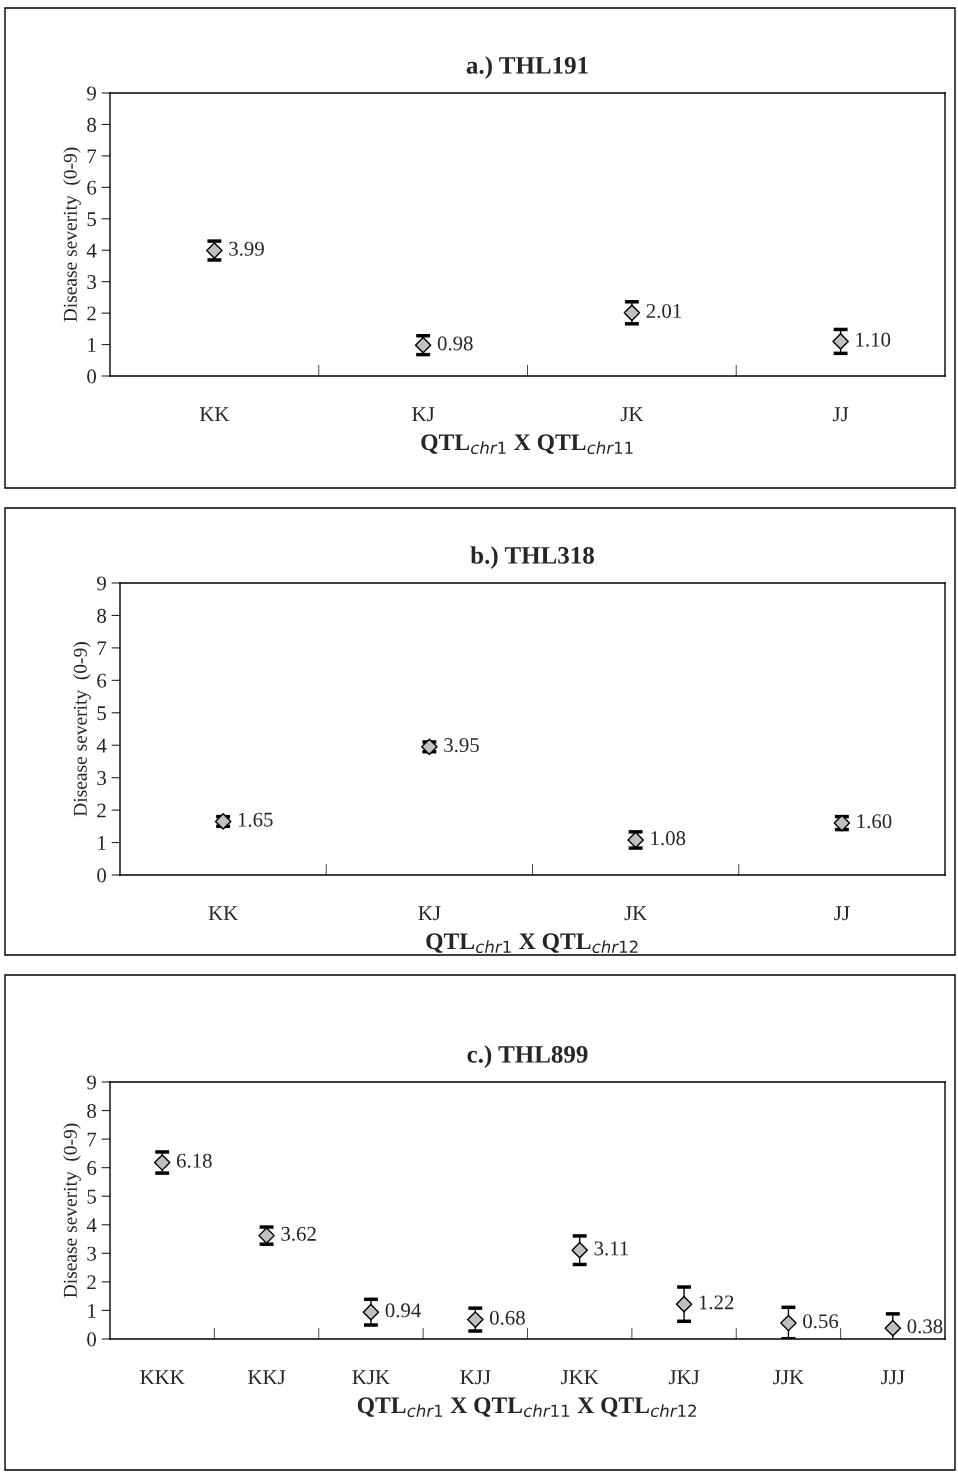 The image size is (958, 1475). I want to click on x-tick-label: JJK, so click(788, 1377).